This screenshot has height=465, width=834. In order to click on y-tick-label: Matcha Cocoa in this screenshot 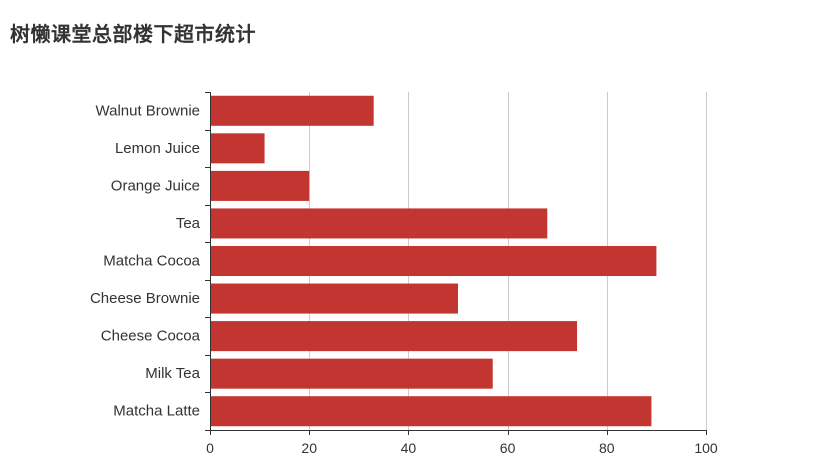, I will do `click(151, 261)`.